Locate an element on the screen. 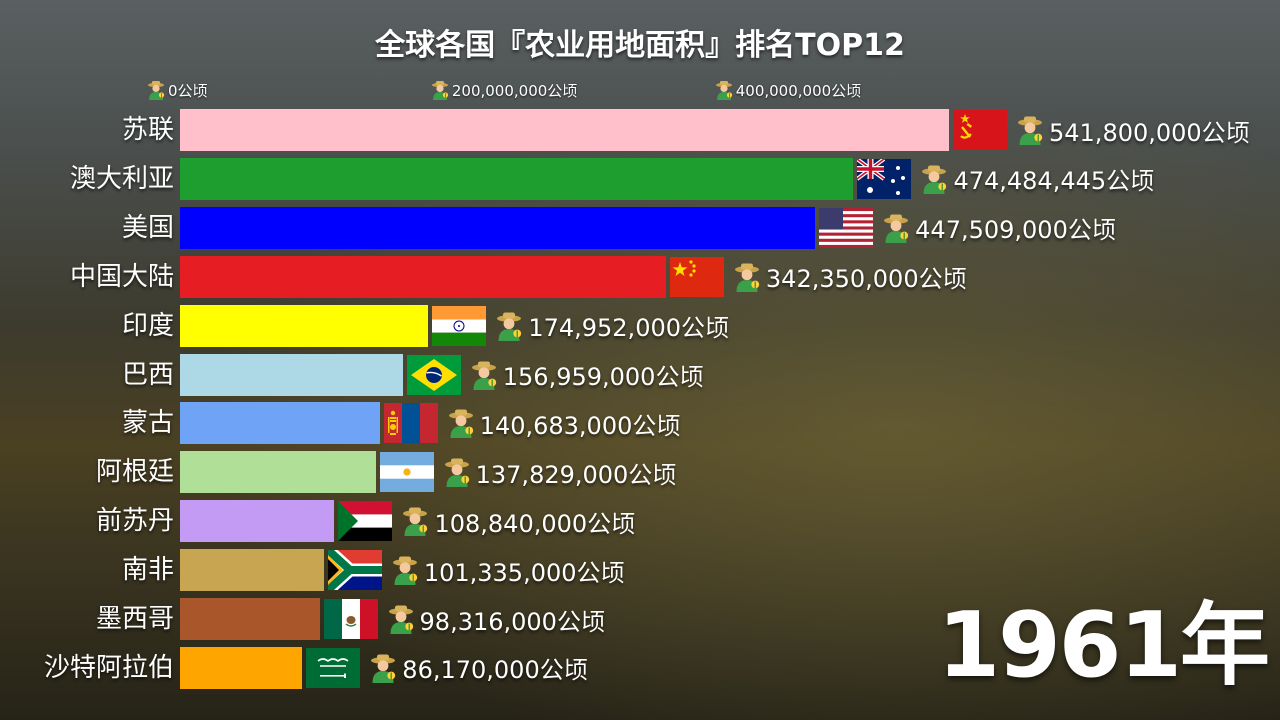 The height and width of the screenshot is (720, 1280). value-label: 140,683,000公顷 is located at coordinates (563, 423).